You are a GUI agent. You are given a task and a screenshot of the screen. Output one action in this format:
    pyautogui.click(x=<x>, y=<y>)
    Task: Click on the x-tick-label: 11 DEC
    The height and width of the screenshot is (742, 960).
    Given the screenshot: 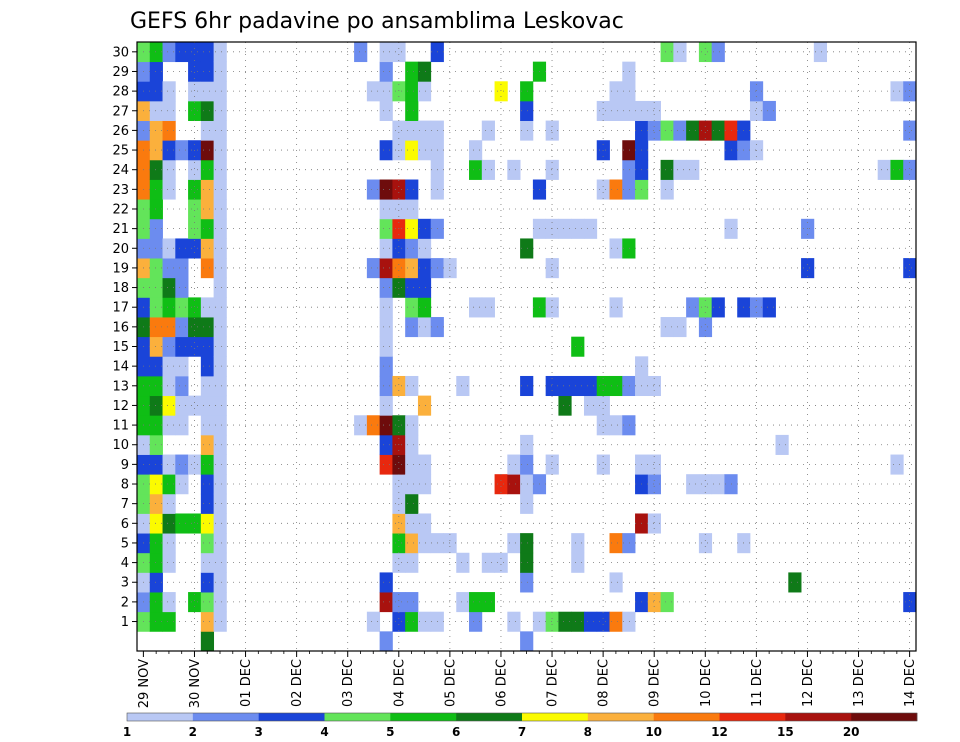 What is the action you would take?
    pyautogui.click(x=757, y=683)
    